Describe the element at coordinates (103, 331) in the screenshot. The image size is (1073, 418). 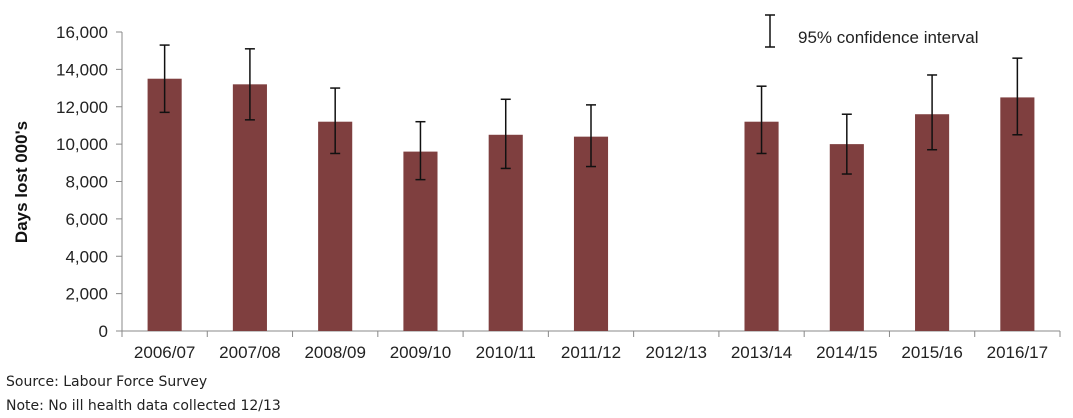
I see `y-tick-label: 0` at that location.